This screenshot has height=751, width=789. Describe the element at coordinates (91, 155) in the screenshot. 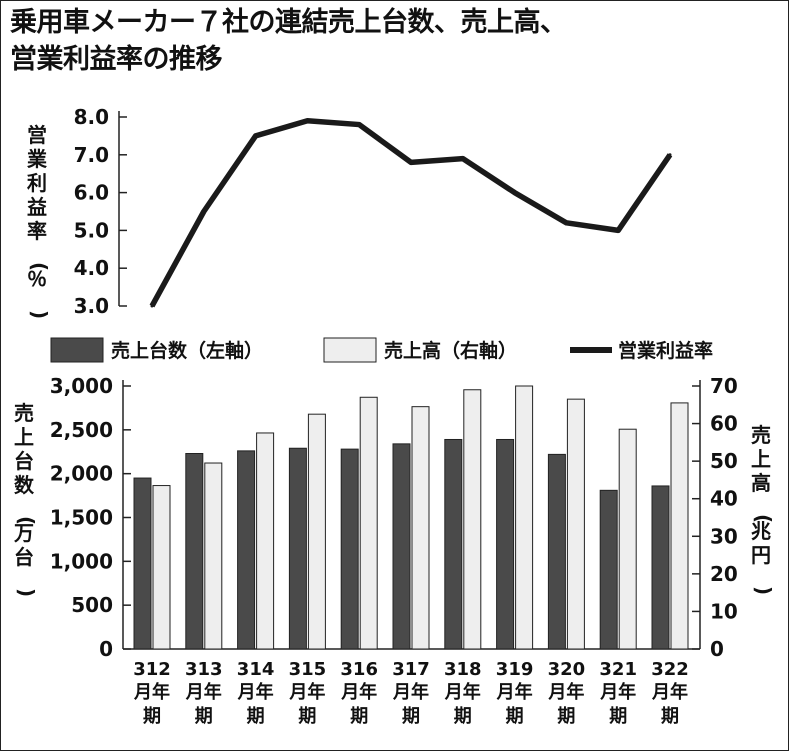

I see `line-chart-y-tick-label: 7.0` at that location.